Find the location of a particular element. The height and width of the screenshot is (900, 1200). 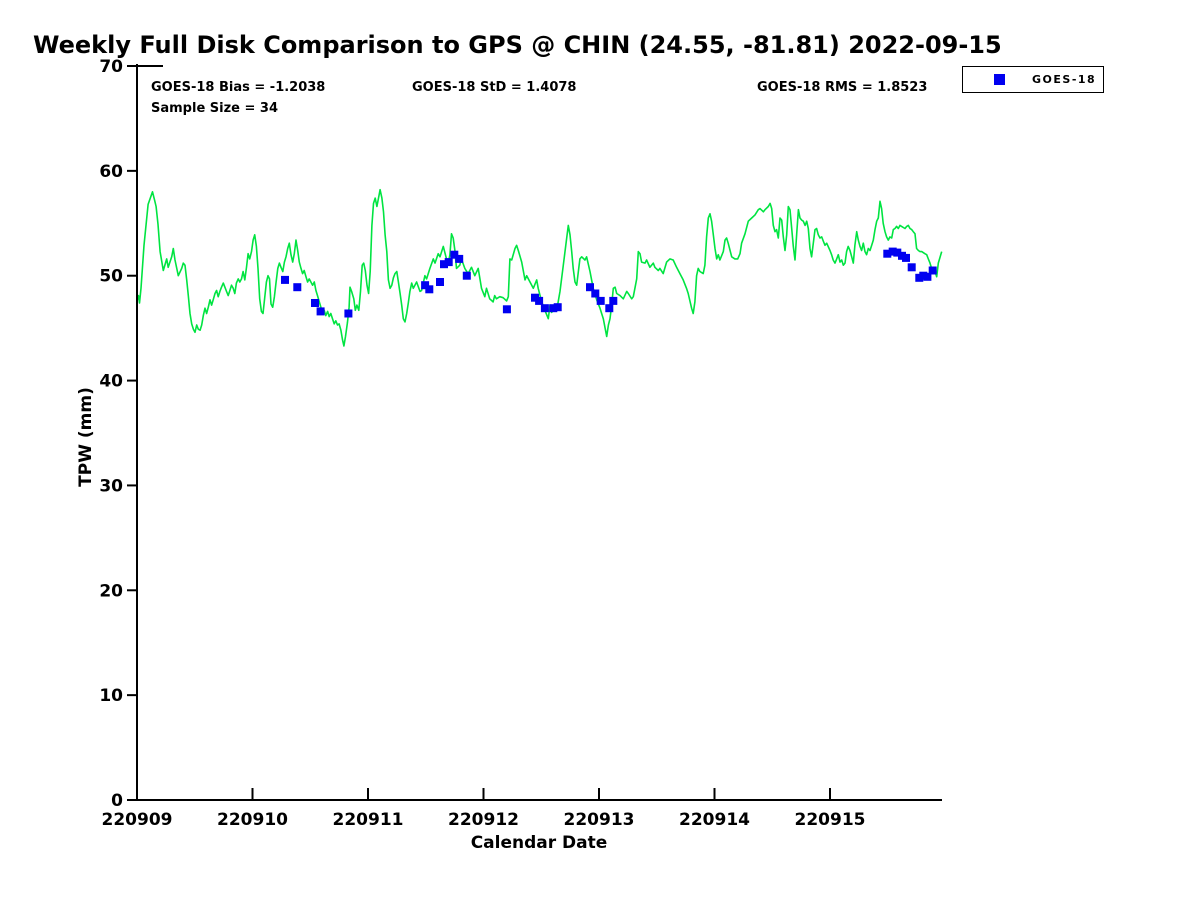

stat-rms-text: GOES-18 RMS = 1.8523 is located at coordinates (842, 87).